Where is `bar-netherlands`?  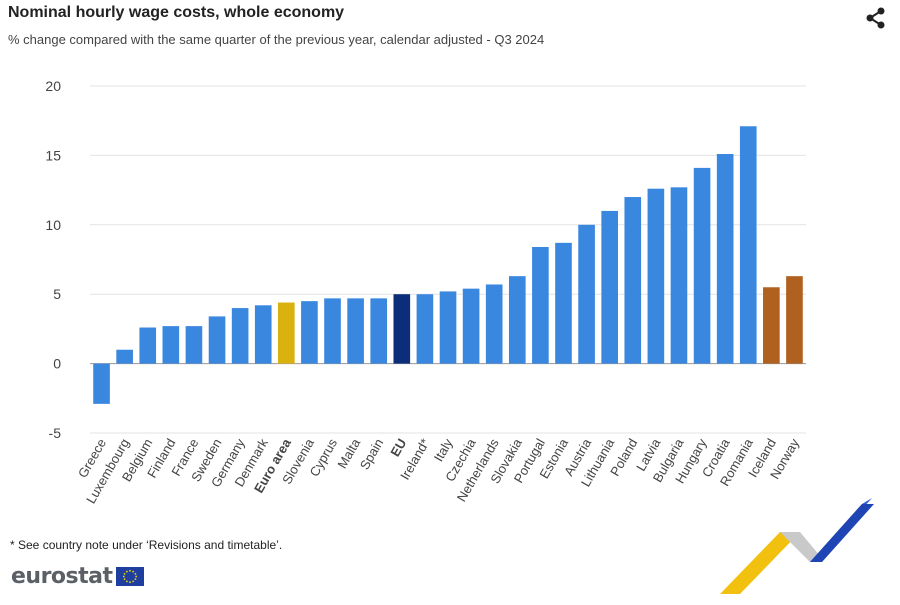
bar-netherlands is located at coordinates (494, 324).